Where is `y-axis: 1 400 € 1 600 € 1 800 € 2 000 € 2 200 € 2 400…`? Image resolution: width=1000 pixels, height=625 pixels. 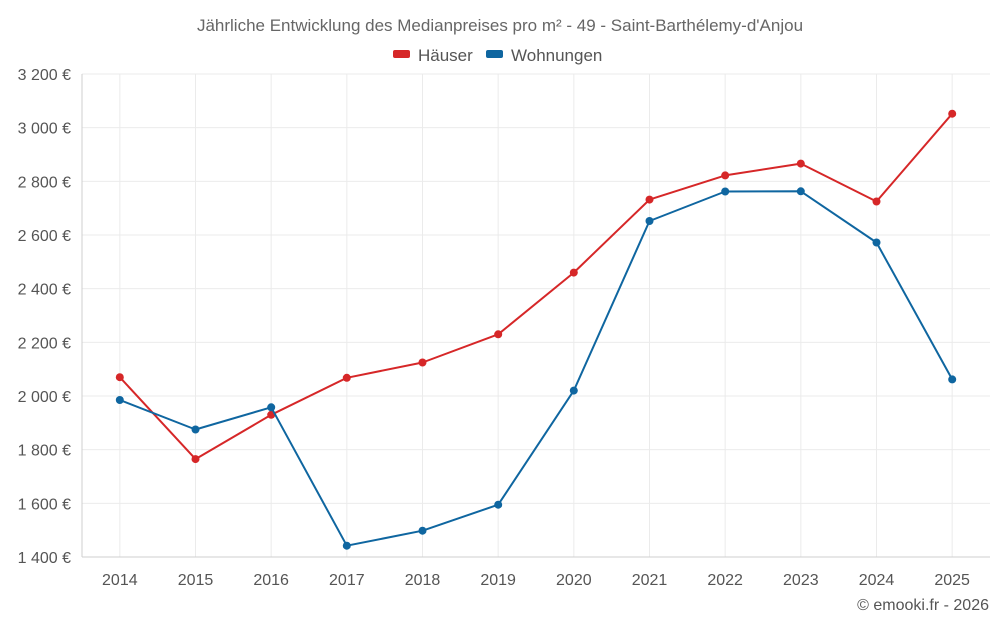
y-axis: 1 400 € 1 600 € 1 800 € 2 000 € 2 200 € 2 400… is located at coordinates (44, 317).